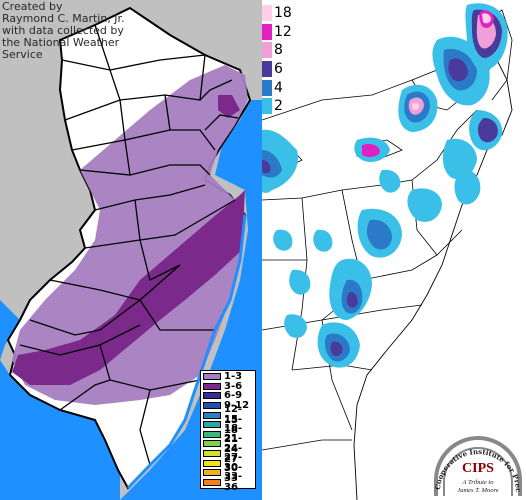  Describe the element at coordinates (233, 386) in the screenshot. I see `nj-legend-label: 3-6` at that location.